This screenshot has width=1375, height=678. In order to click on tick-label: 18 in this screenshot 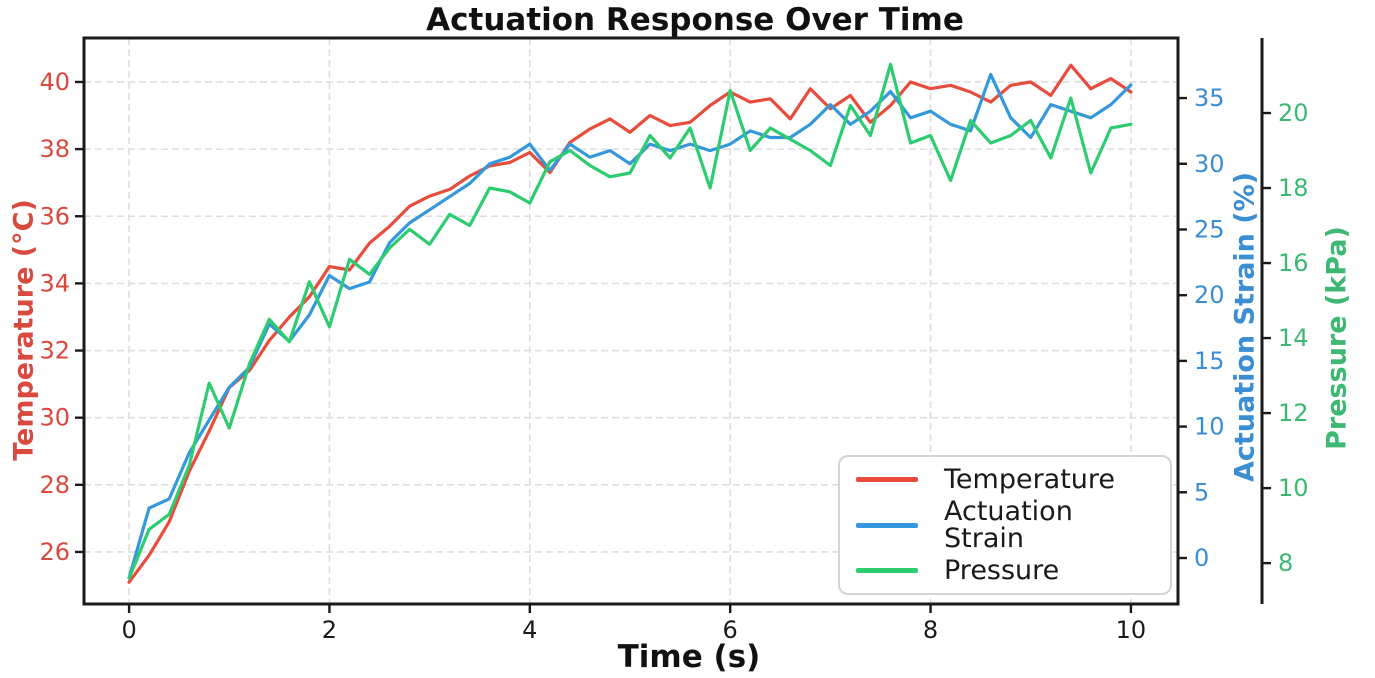, I will do `click(1293, 188)`.